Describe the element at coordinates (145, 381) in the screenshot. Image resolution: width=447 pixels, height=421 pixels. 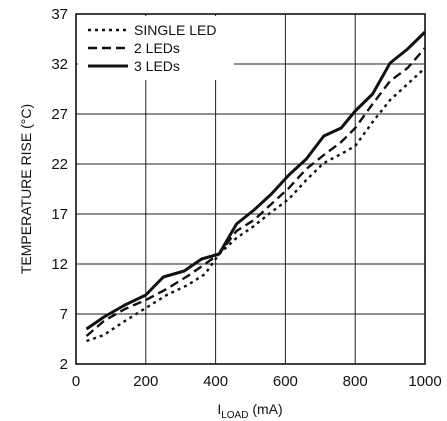
I see `x-tick-label: 200` at that location.